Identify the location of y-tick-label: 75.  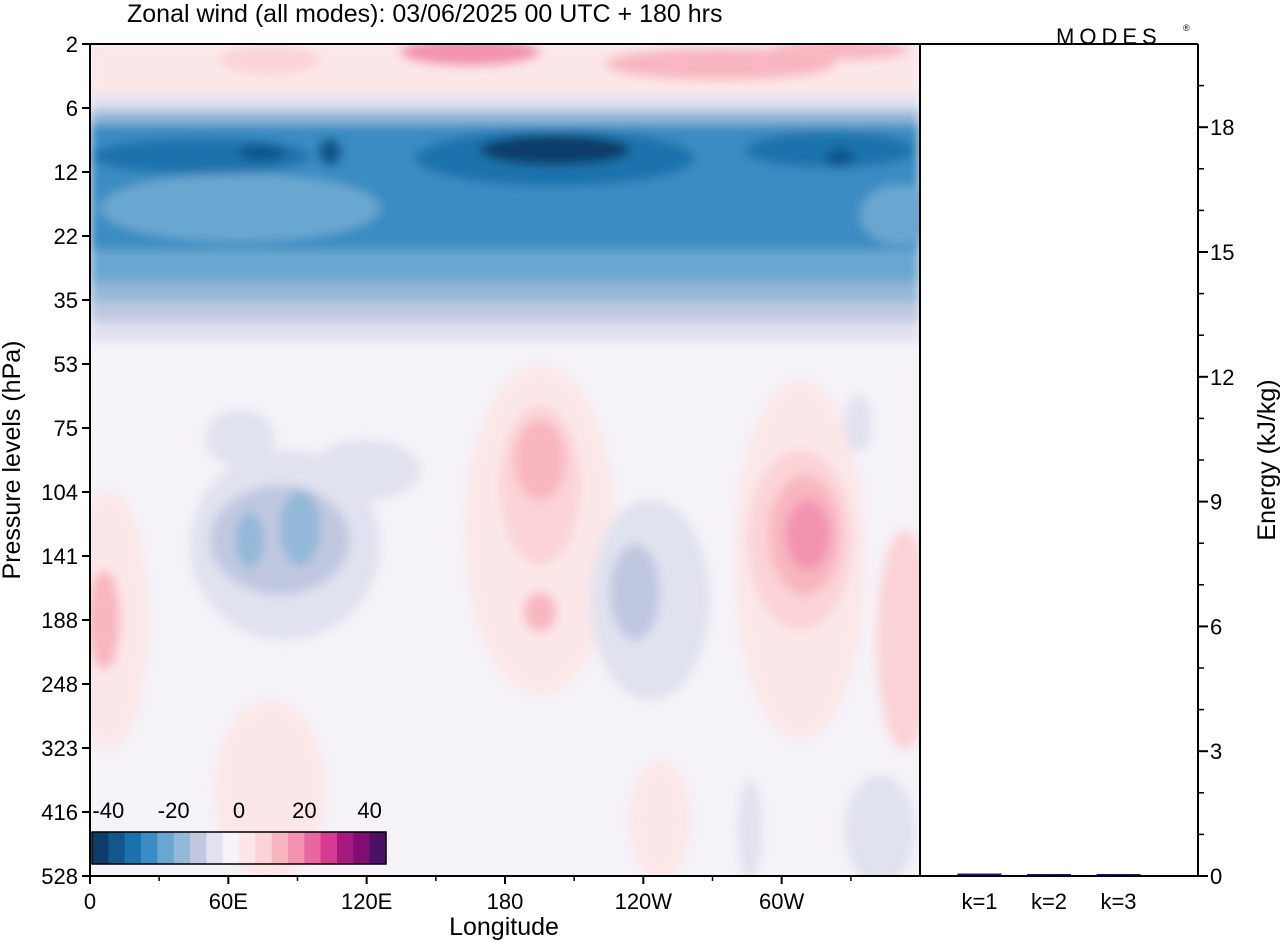
(66, 428).